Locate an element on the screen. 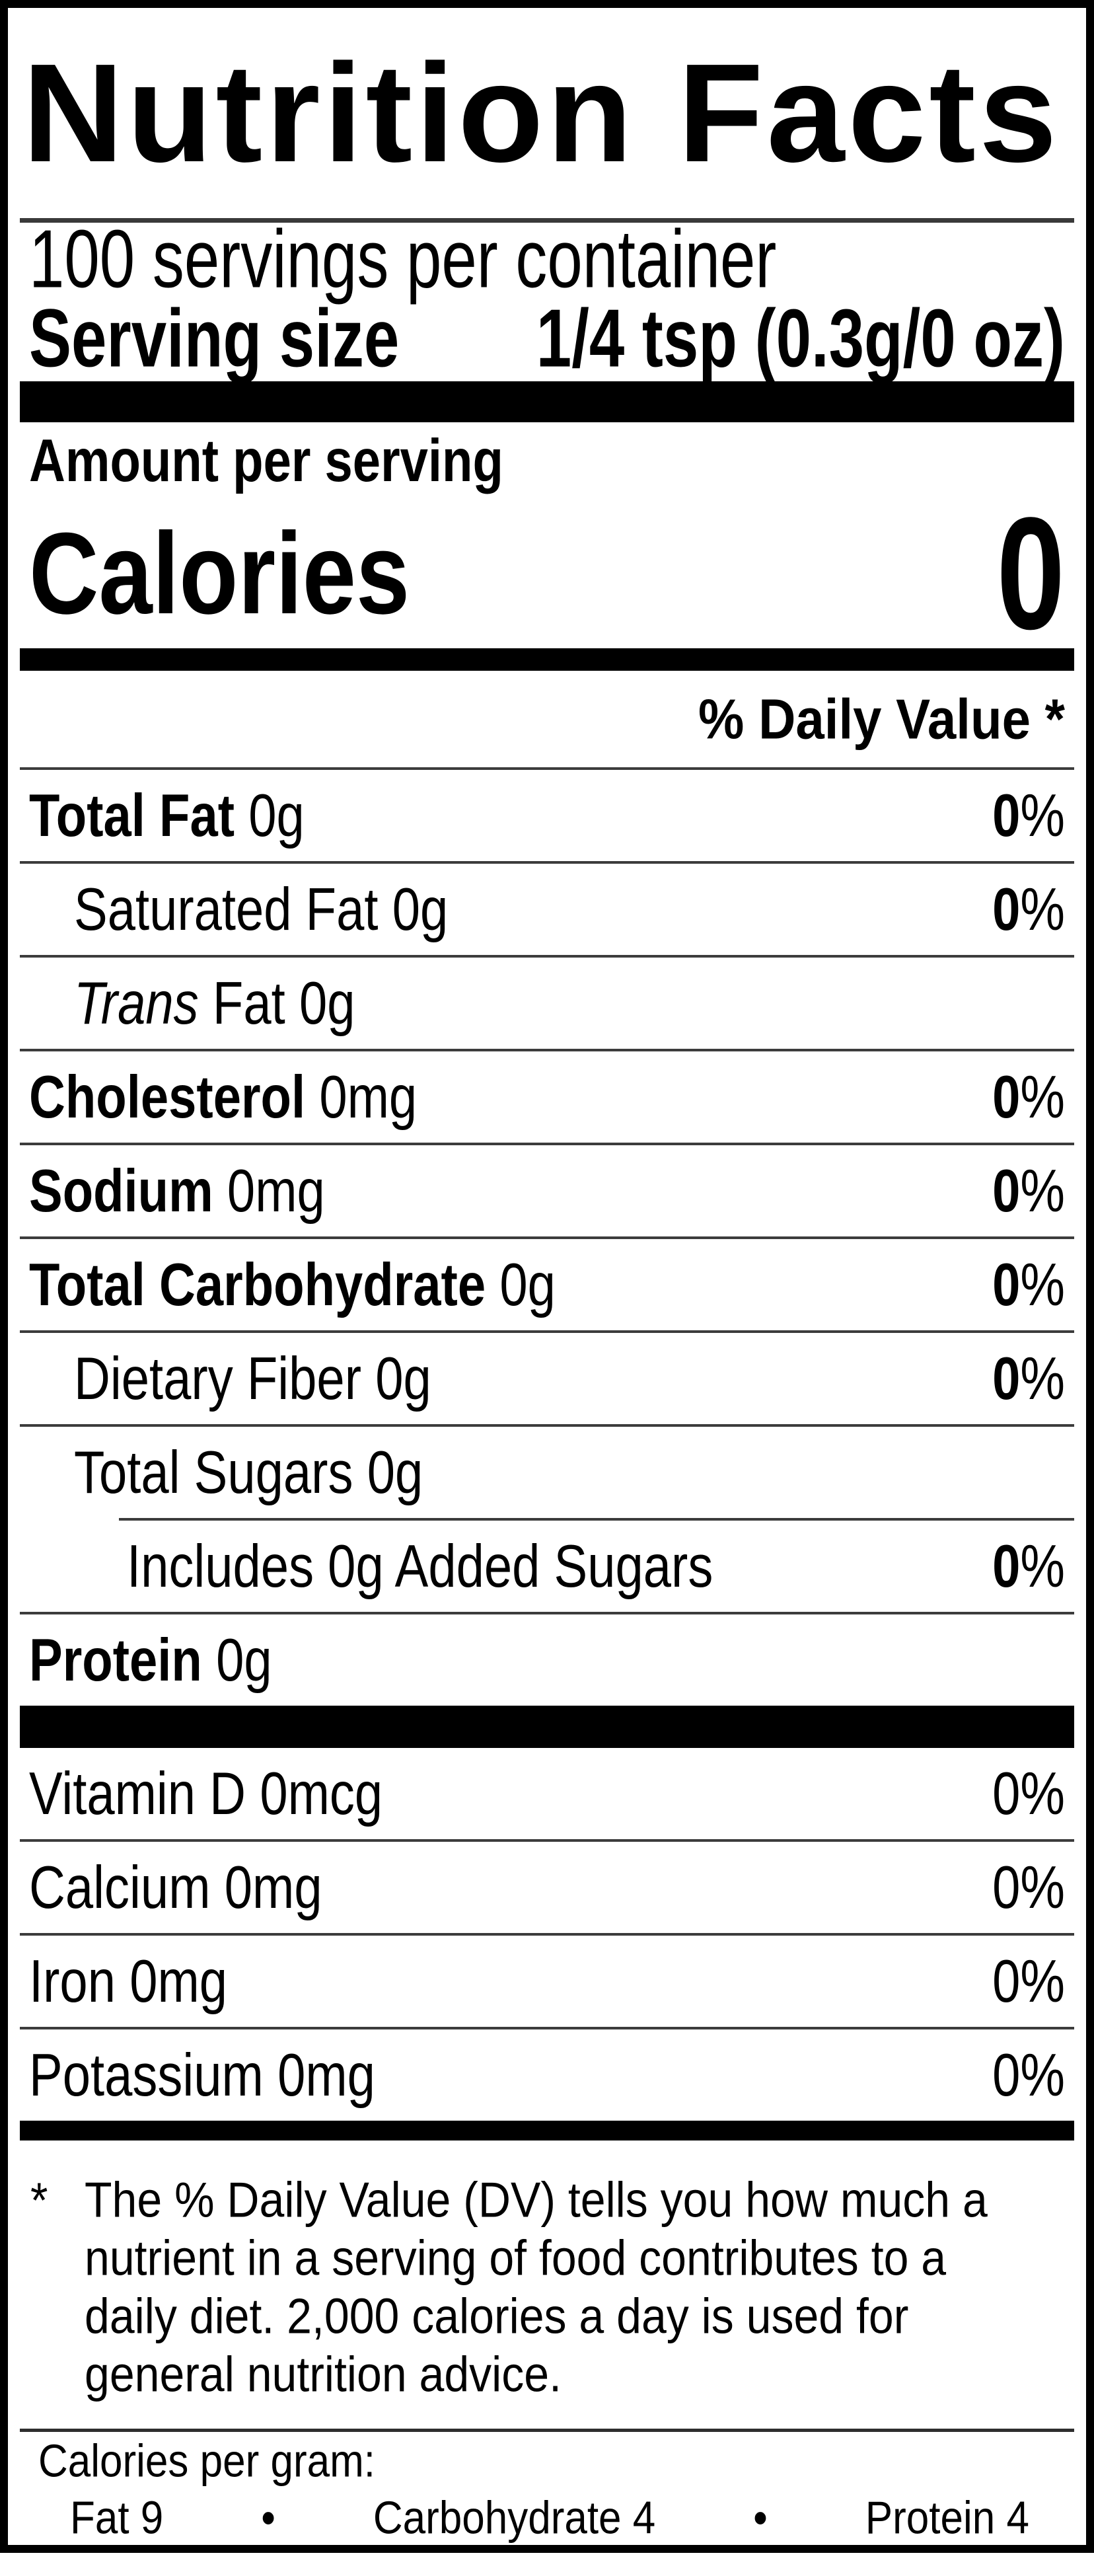  row-vitamin-d: Vitamin D 0mcg 0% is located at coordinates (547, 1793).